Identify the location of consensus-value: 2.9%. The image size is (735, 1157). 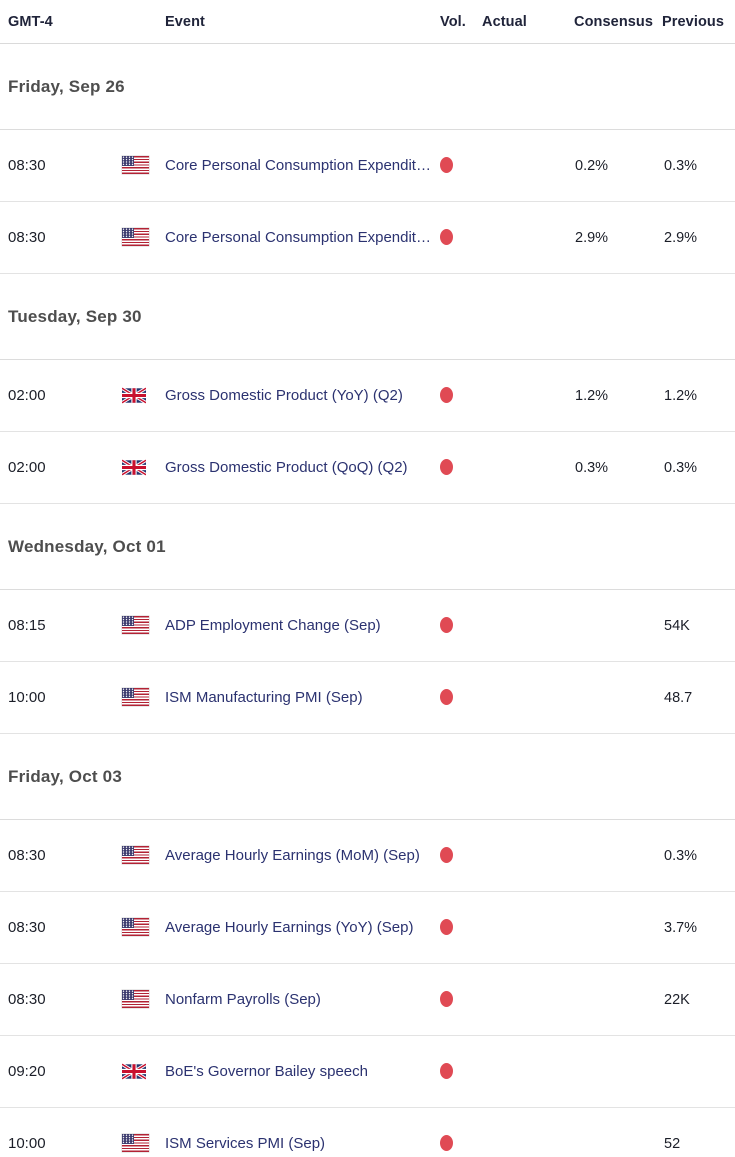
(592, 237).